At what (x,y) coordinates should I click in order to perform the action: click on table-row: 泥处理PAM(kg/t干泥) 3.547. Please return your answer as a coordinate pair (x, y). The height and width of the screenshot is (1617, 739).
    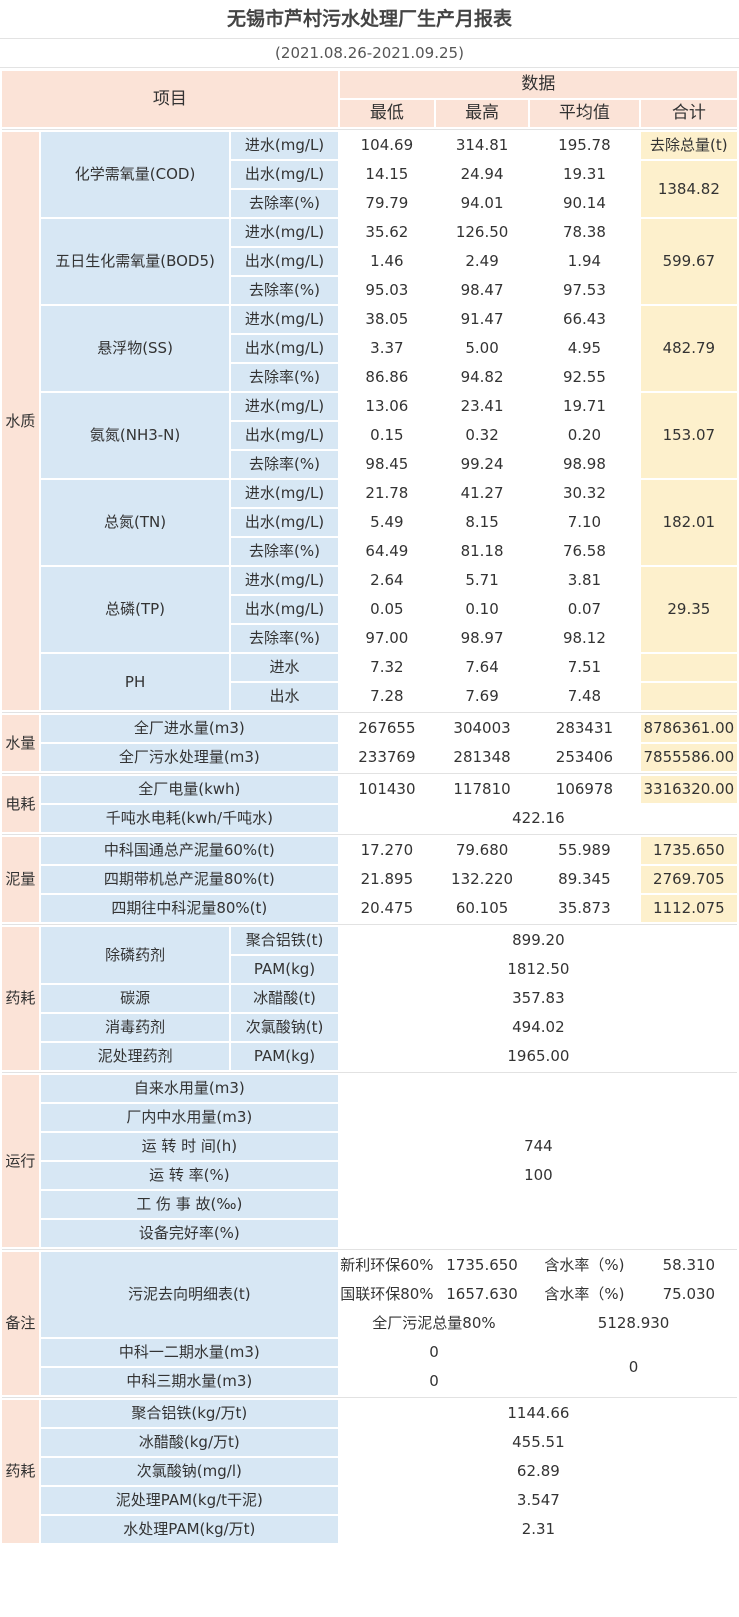
    Looking at the image, I should click on (369, 1500).